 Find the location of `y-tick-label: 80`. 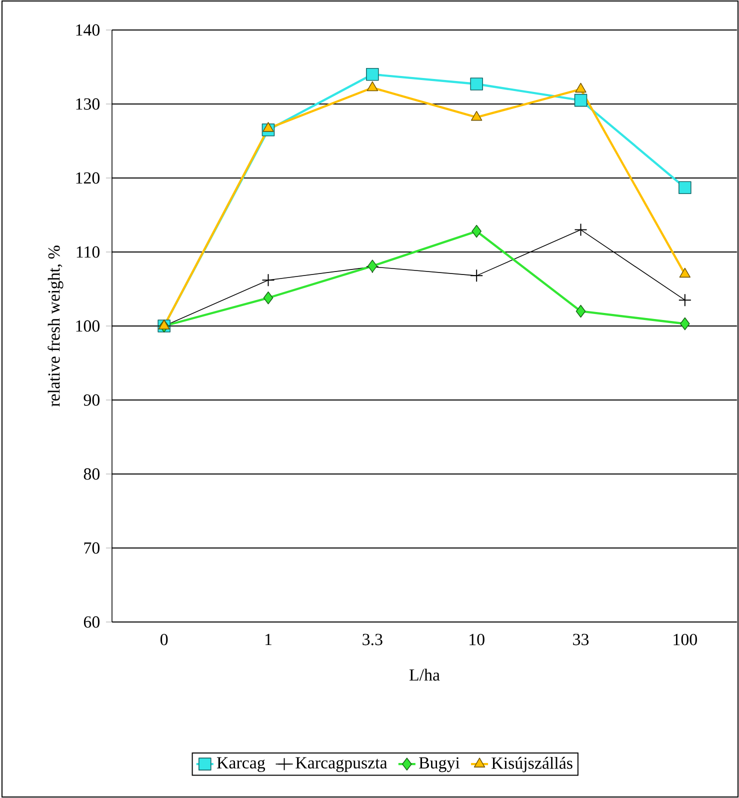

y-tick-label: 80 is located at coordinates (92, 474).